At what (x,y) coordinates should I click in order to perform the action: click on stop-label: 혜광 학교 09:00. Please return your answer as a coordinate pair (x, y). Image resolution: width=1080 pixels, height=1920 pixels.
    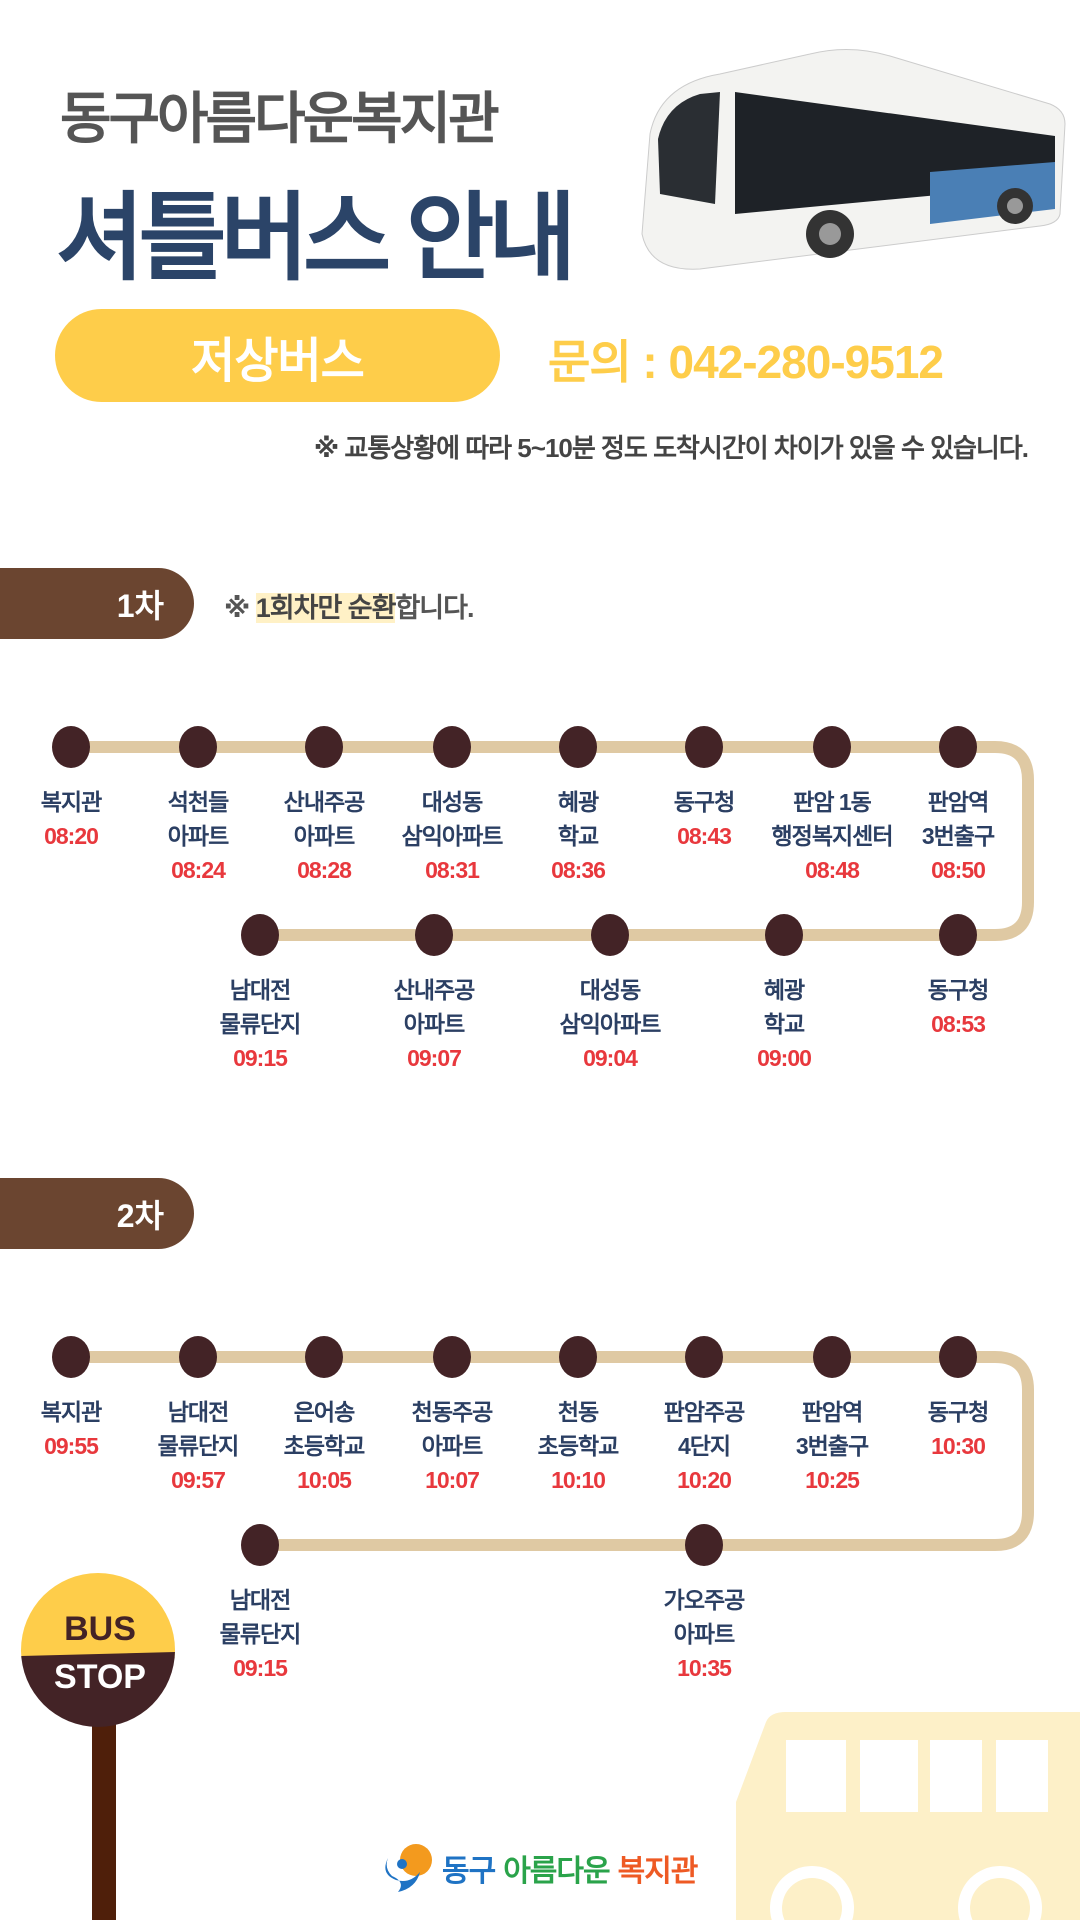
    Looking at the image, I should click on (784, 1024).